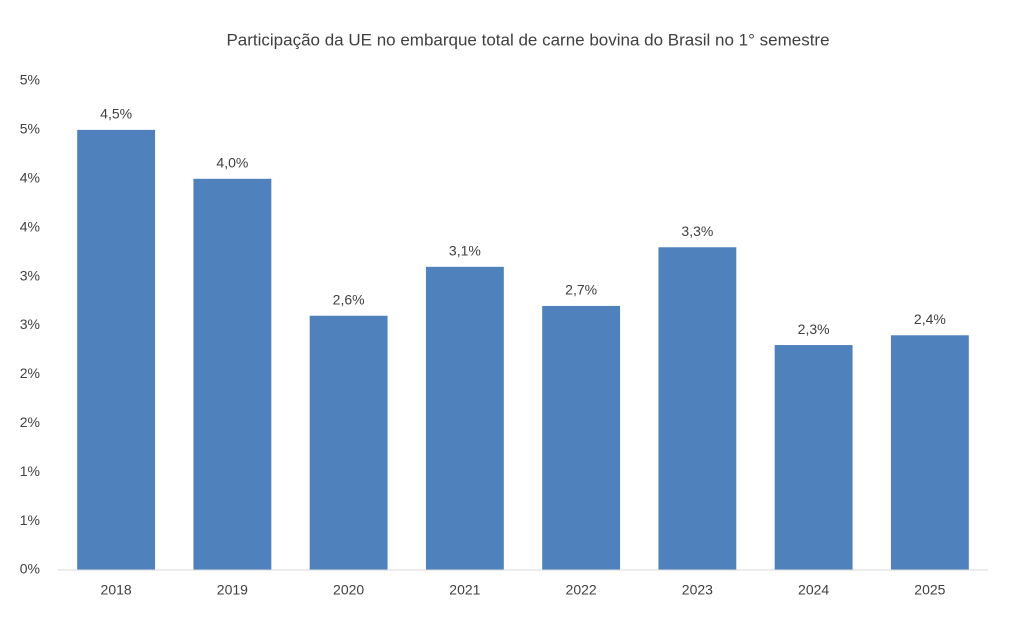 This screenshot has height=629, width=1011. What do you see at coordinates (349, 299) in the screenshot?
I see `data-label: 2,6%` at bounding box center [349, 299].